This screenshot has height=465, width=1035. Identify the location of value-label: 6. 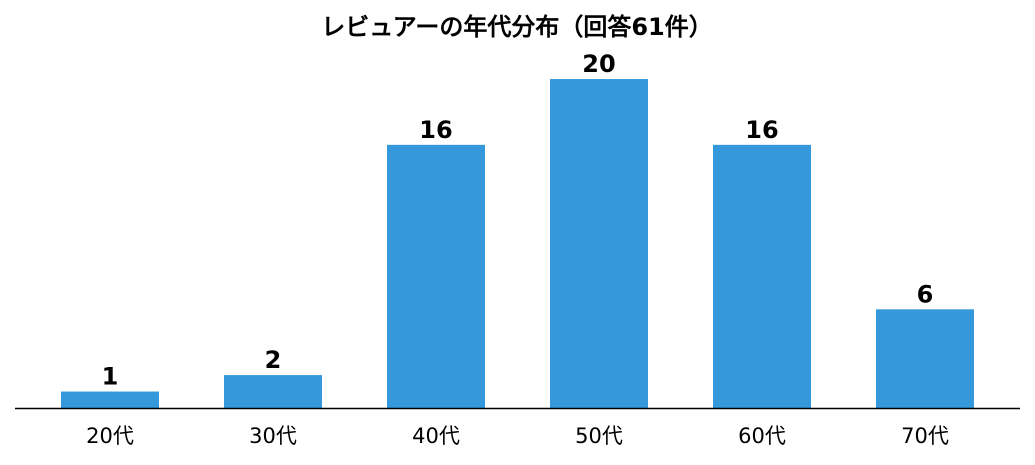
(925, 294).